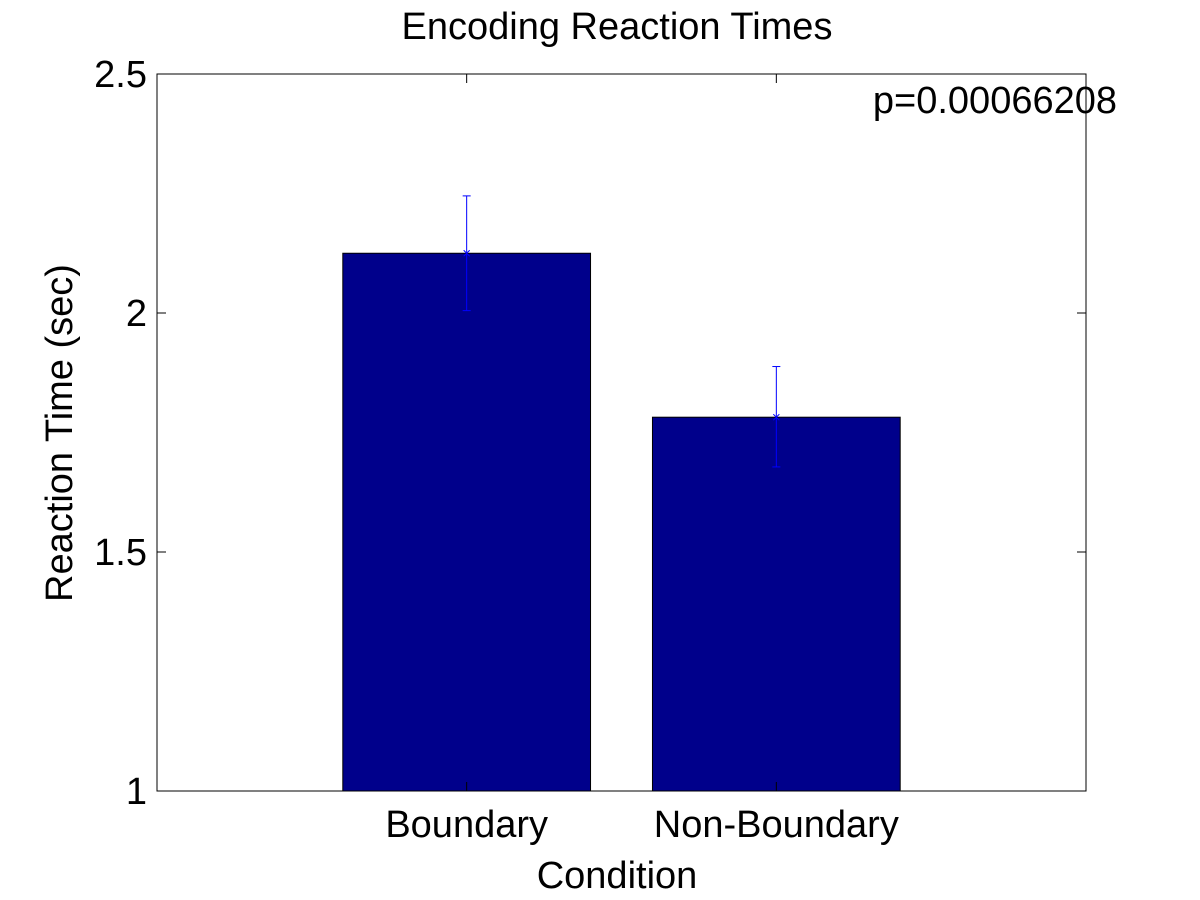 This screenshot has height=900, width=1200. I want to click on x-axis-label: Condition, so click(617, 876).